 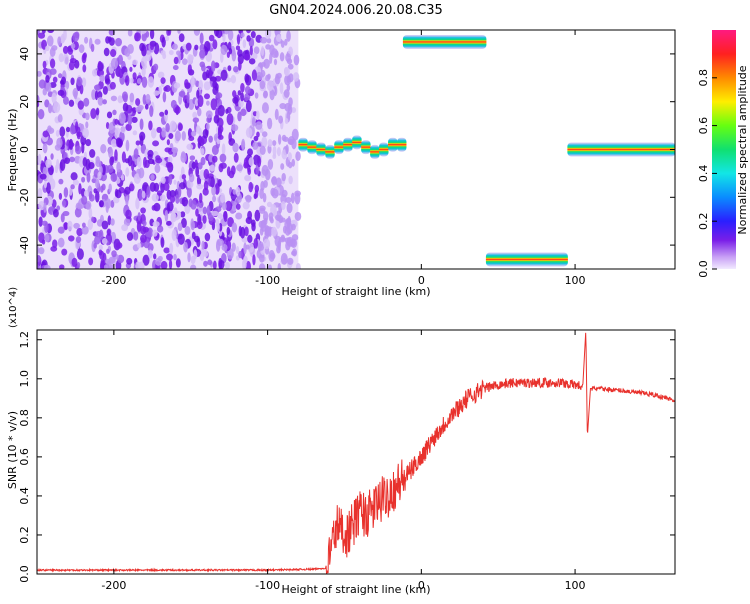 I want to click on colorbar-tick-label: 0.6, so click(x=703, y=126).